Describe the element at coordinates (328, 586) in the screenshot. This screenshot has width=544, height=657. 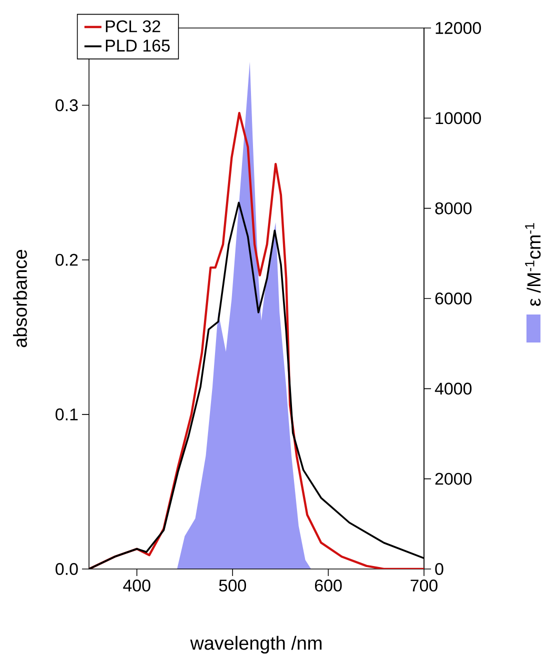
I see `x-tick-label: 600` at that location.